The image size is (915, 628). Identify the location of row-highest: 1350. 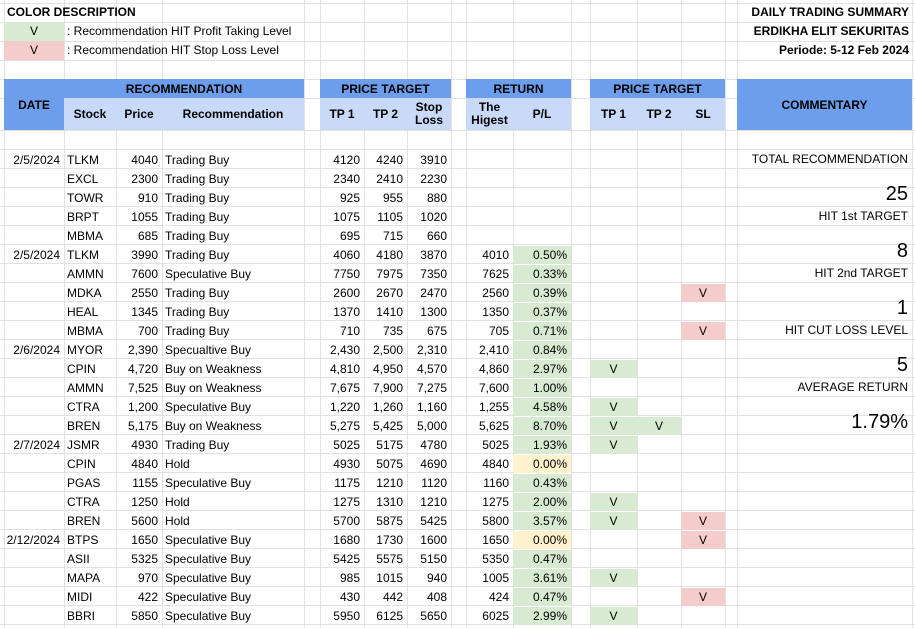
(495, 312).